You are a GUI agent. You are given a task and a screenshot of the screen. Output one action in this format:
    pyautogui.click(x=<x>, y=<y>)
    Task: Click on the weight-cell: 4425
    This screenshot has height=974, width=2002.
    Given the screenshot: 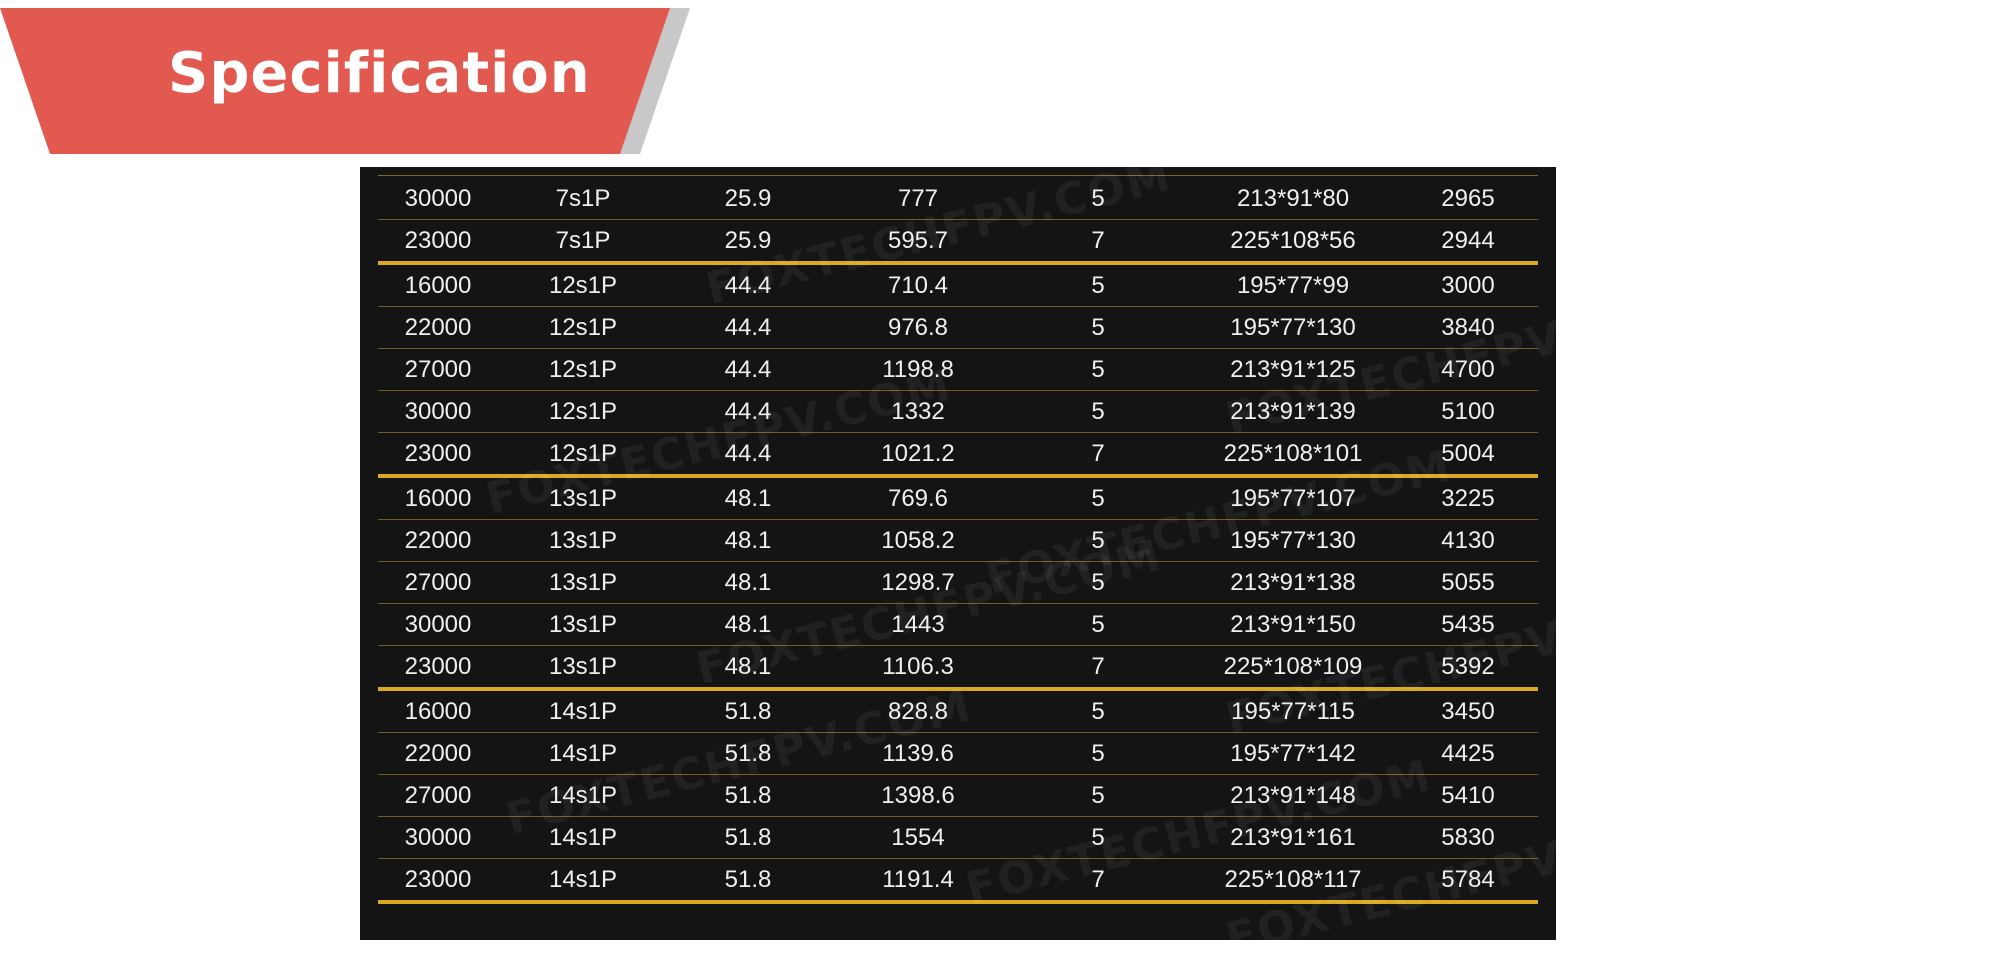 What is the action you would take?
    pyautogui.click(x=1468, y=753)
    